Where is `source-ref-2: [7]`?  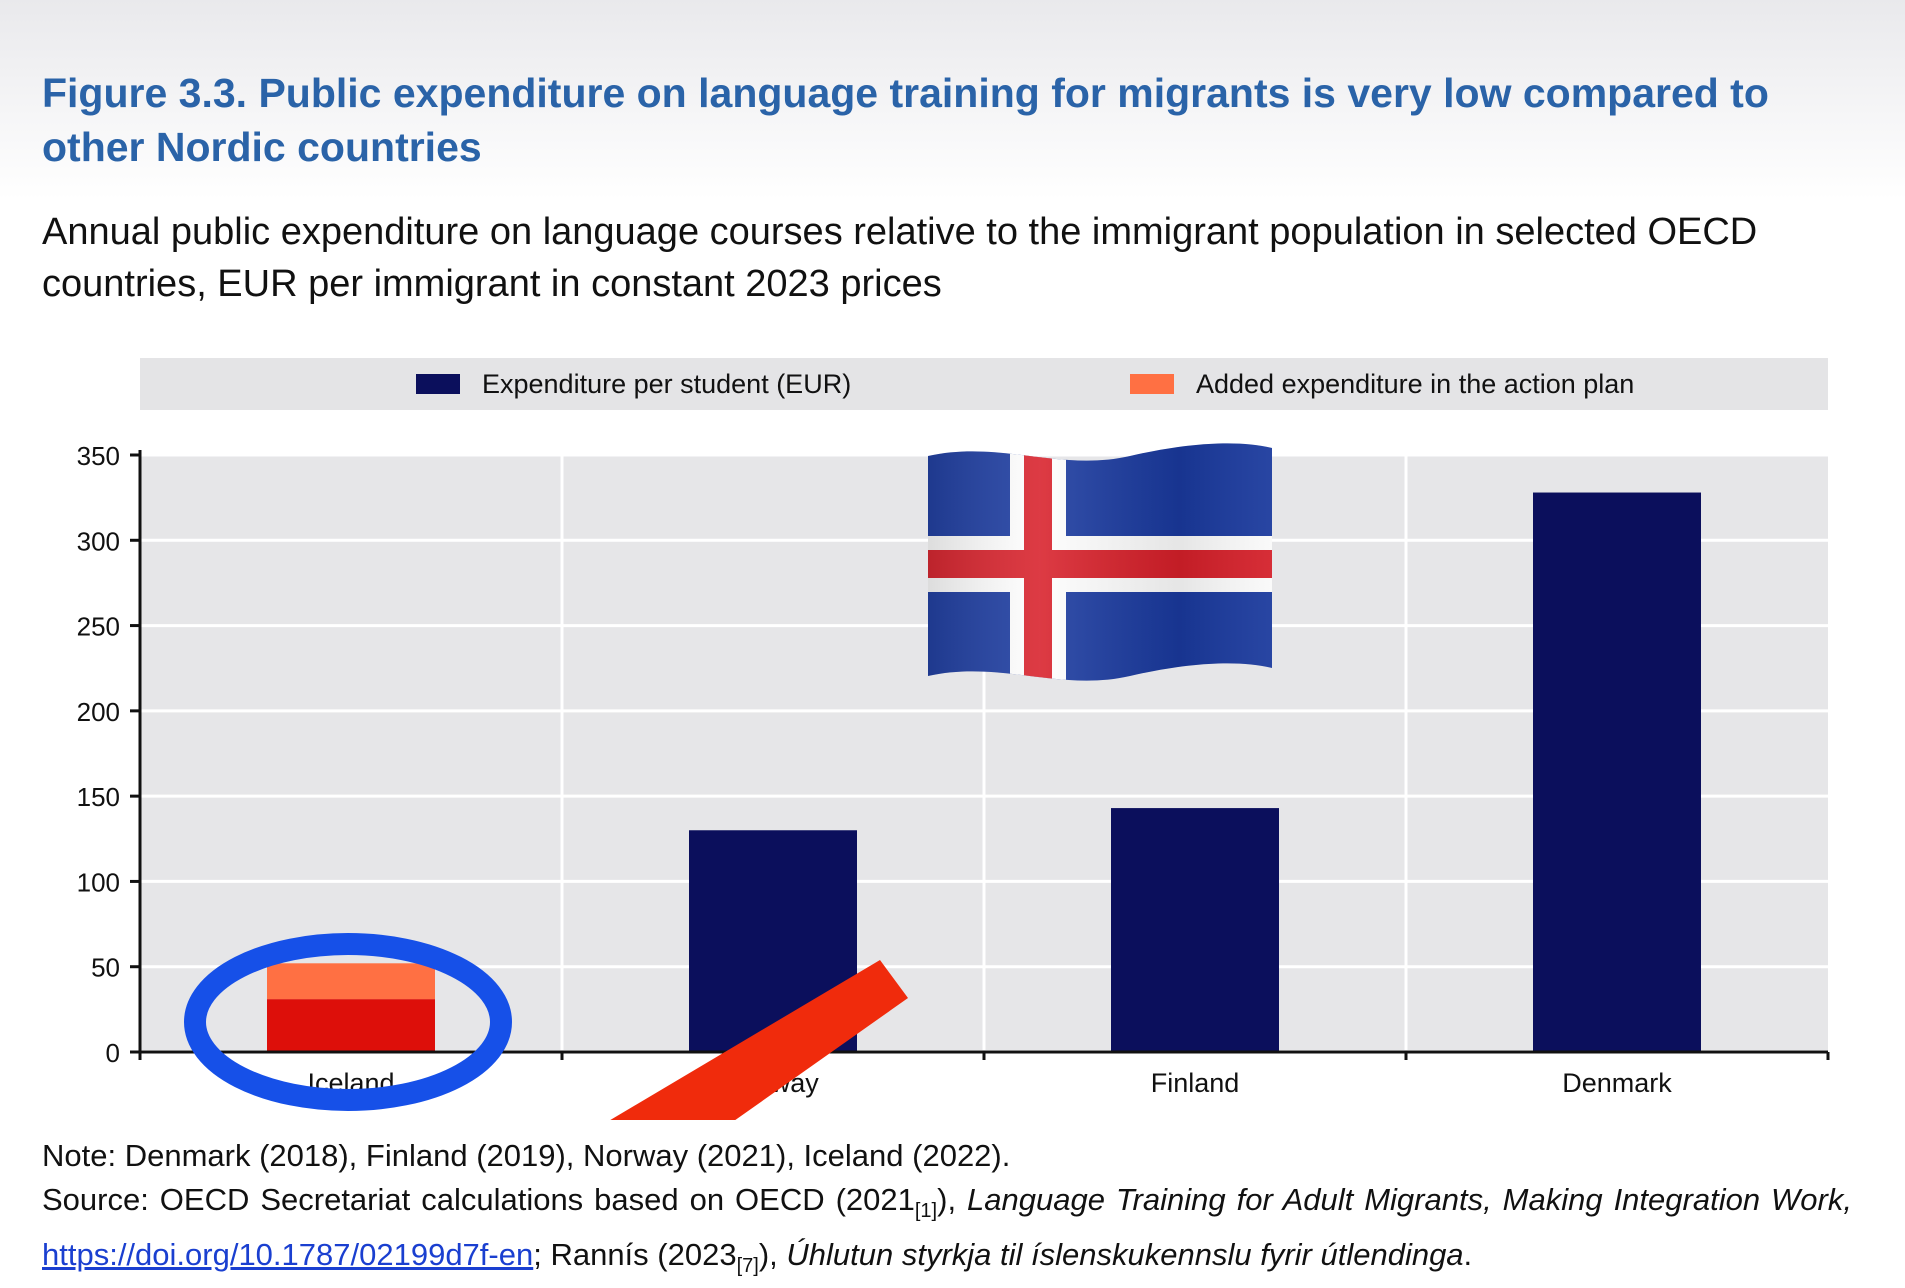
source-ref-2: [7] is located at coordinates (747, 1266).